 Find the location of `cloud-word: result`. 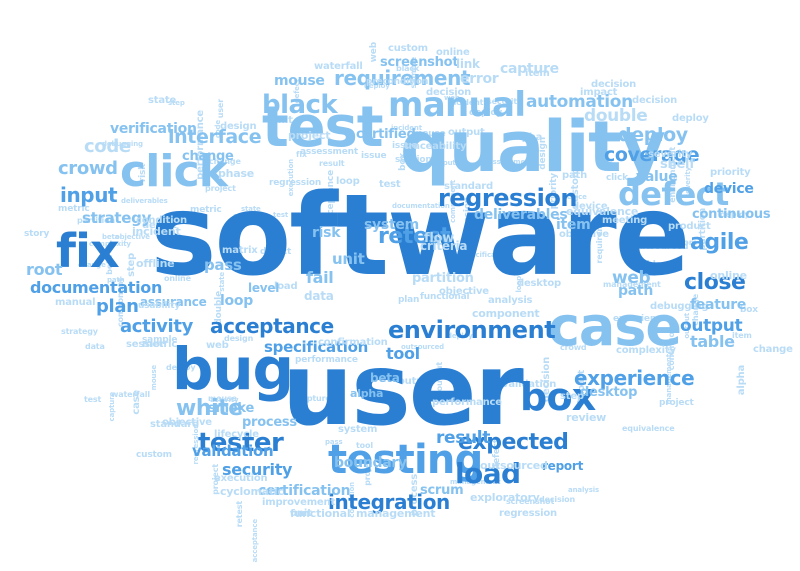

cloud-word: result is located at coordinates (463, 438).